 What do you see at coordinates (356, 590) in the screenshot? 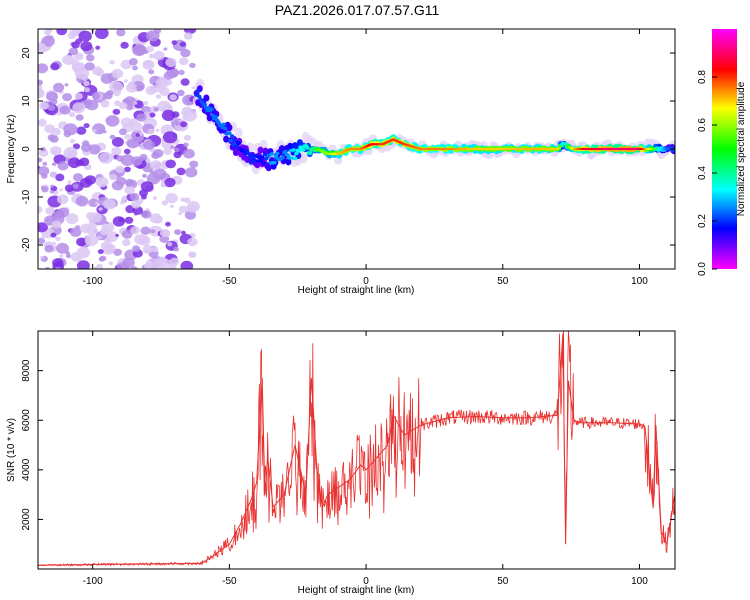
I see `snr-x-axis-label: Height of straight line (km)` at bounding box center [356, 590].